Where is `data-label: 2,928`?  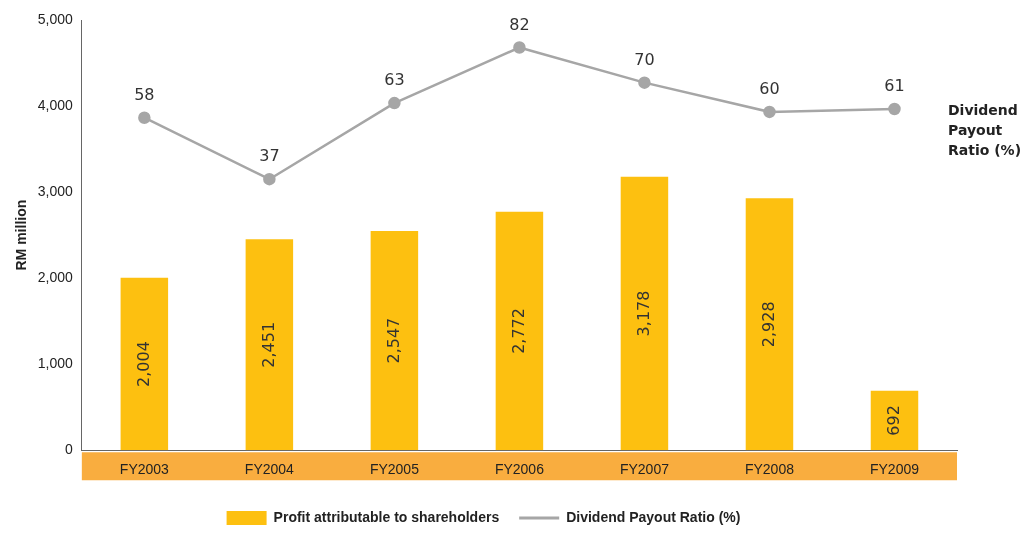
data-label: 2,928 is located at coordinates (768, 324).